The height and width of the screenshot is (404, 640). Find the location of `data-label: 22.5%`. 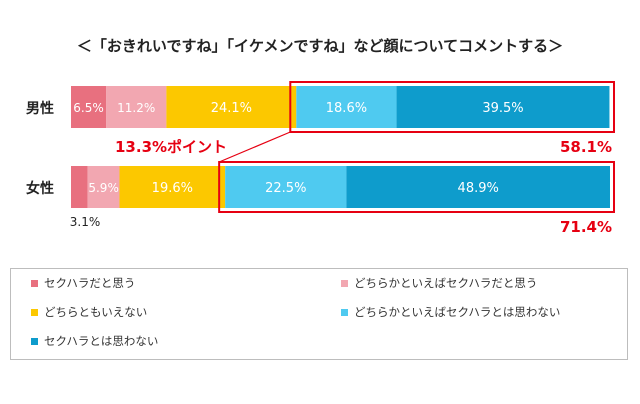

data-label: 22.5% is located at coordinates (285, 188).